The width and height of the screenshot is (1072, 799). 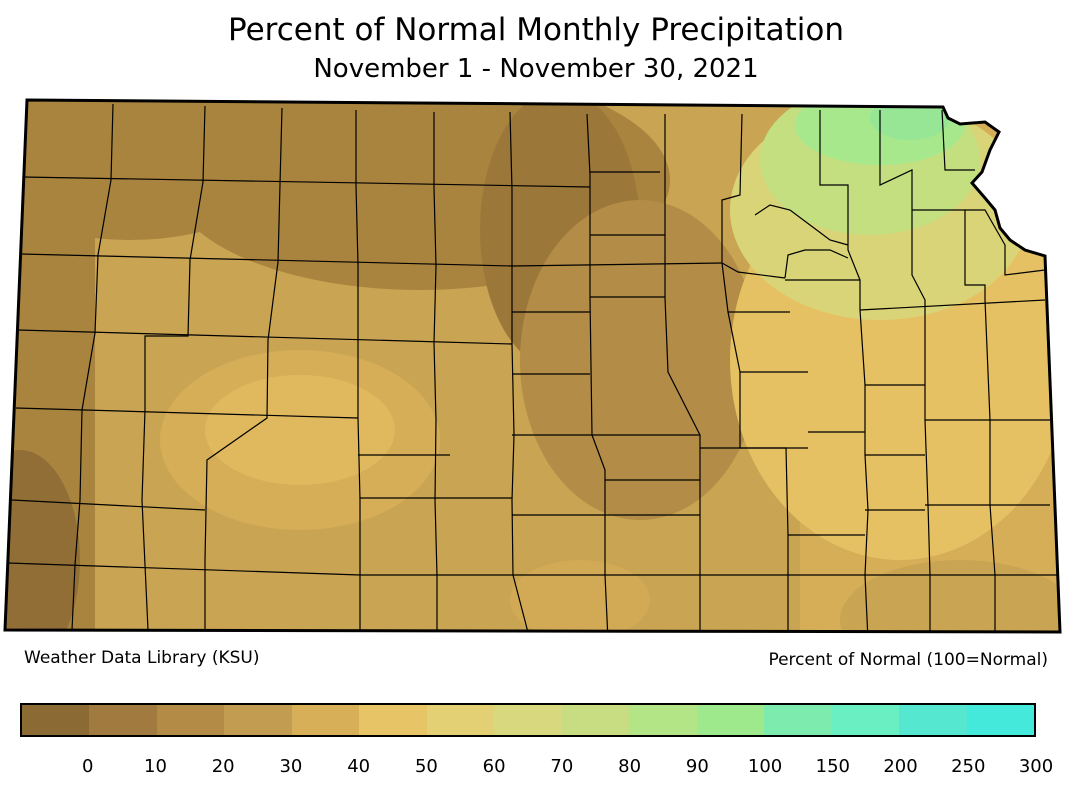 What do you see at coordinates (640, 360) in the screenshot?
I see `field-north-moderate` at bounding box center [640, 360].